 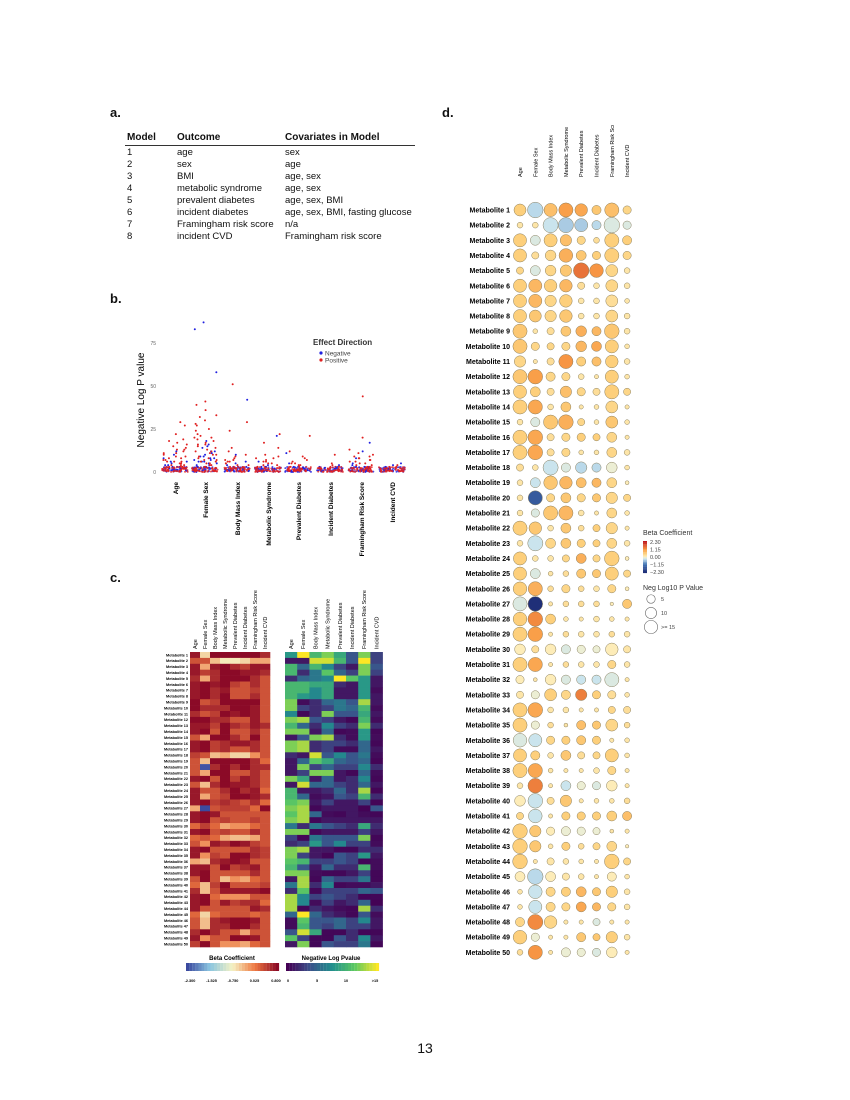 What do you see at coordinates (246, 627) in the screenshot?
I see `column-label: Incident Diabetes` at bounding box center [246, 627].